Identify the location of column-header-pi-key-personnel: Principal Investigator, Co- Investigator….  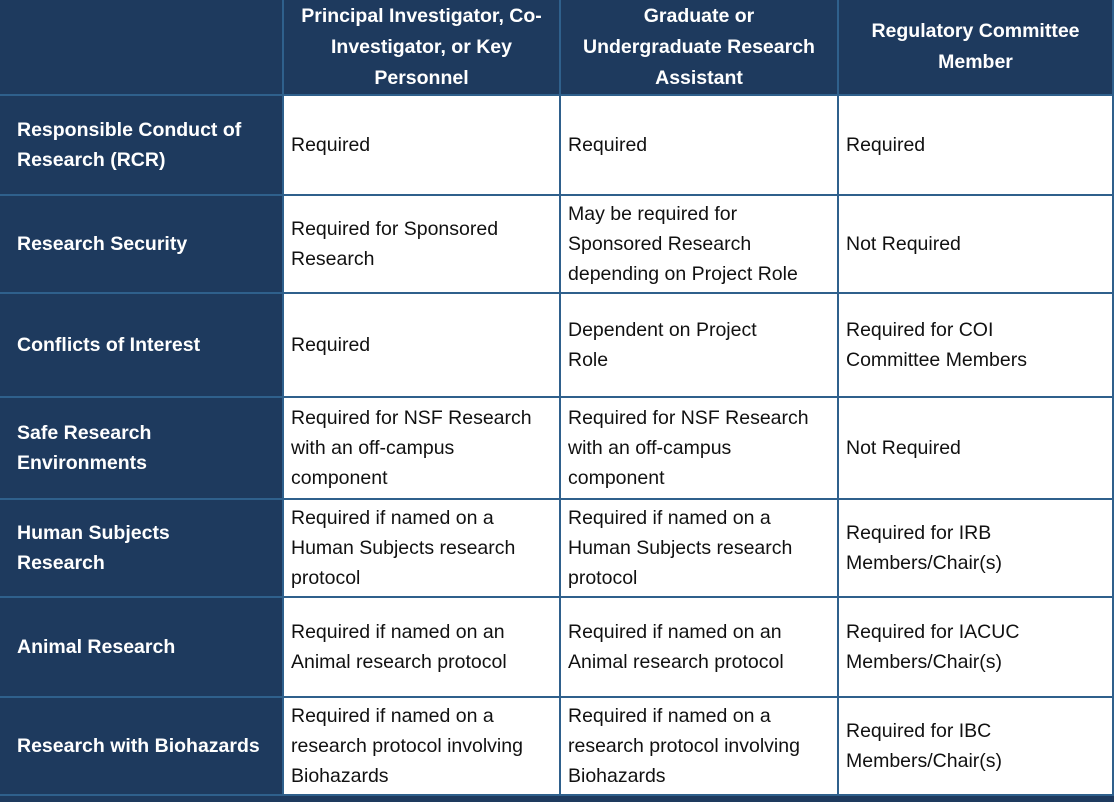
(422, 48).